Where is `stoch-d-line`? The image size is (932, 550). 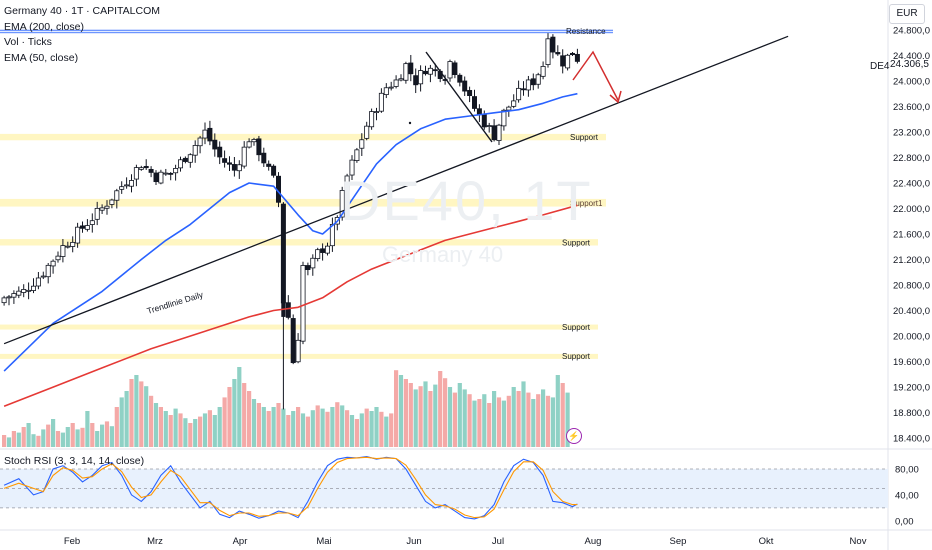 stoch-d-line is located at coordinates (290, 487).